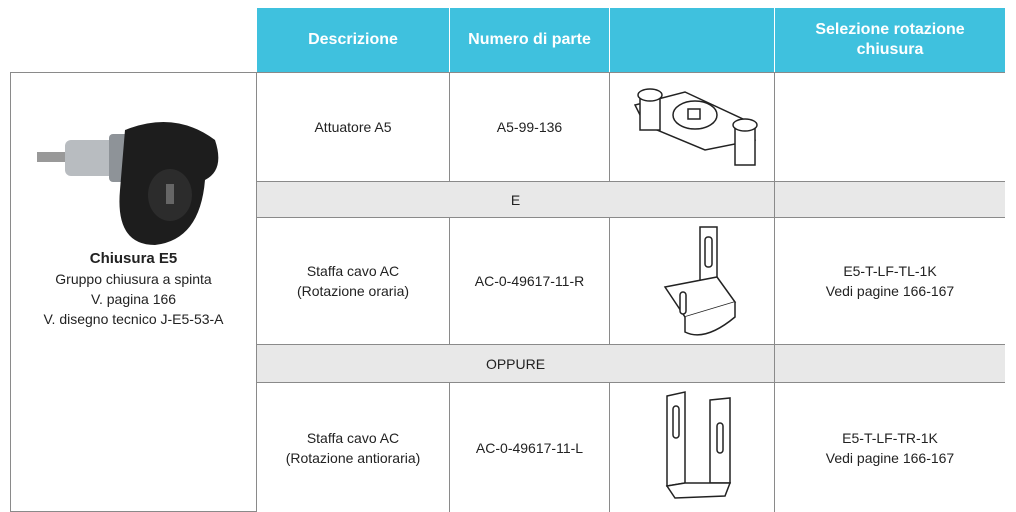 Image resolution: width=1016 pixels, height=512 pixels. I want to click on header-cell: Descrizione, so click(353, 40).